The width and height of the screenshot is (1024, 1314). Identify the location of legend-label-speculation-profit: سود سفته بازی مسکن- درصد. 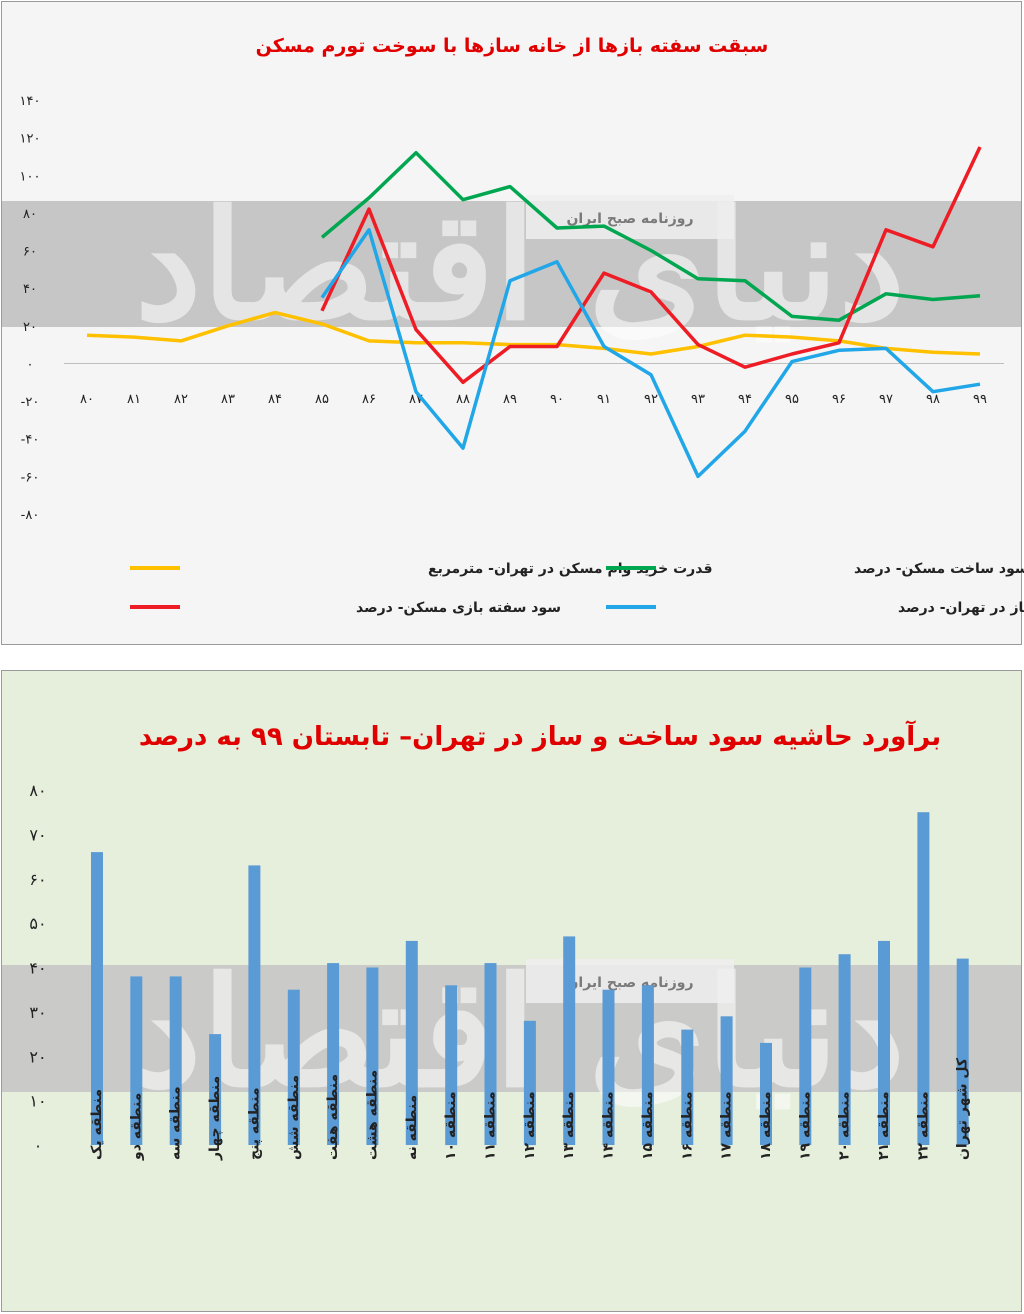
(458, 608).